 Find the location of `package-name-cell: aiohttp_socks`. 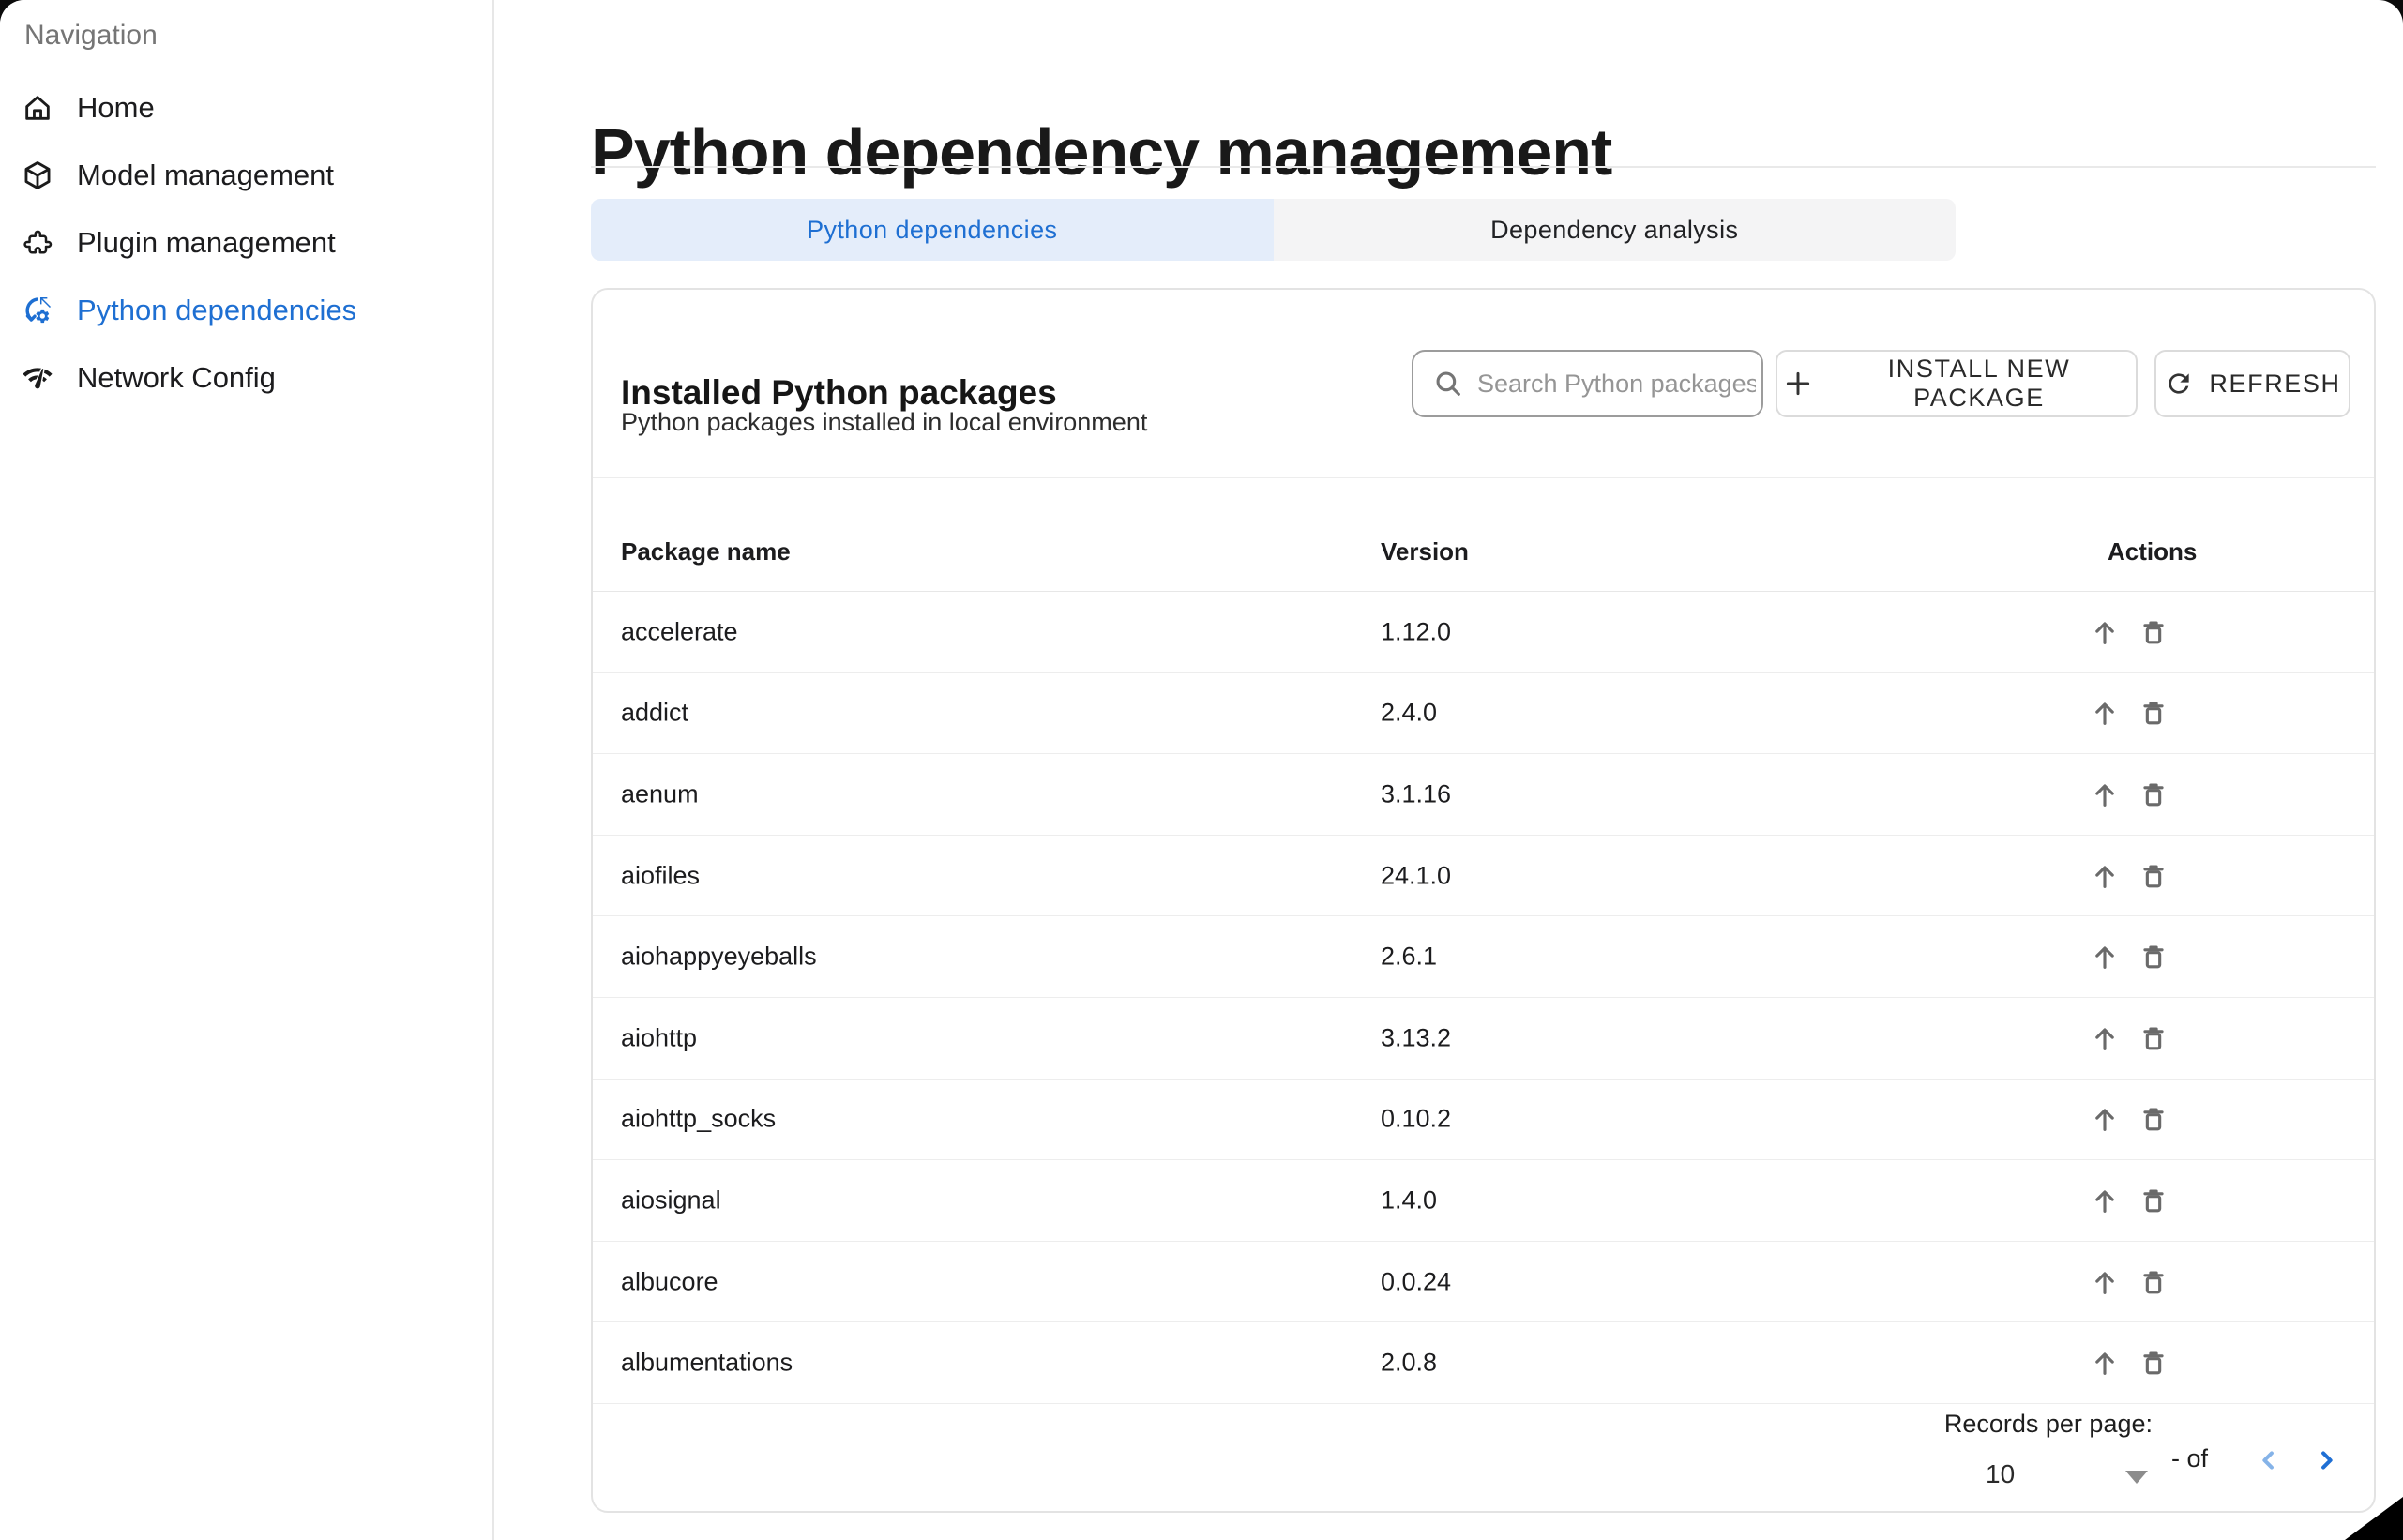

package-name-cell: aiohttp_socks is located at coordinates (699, 1118).